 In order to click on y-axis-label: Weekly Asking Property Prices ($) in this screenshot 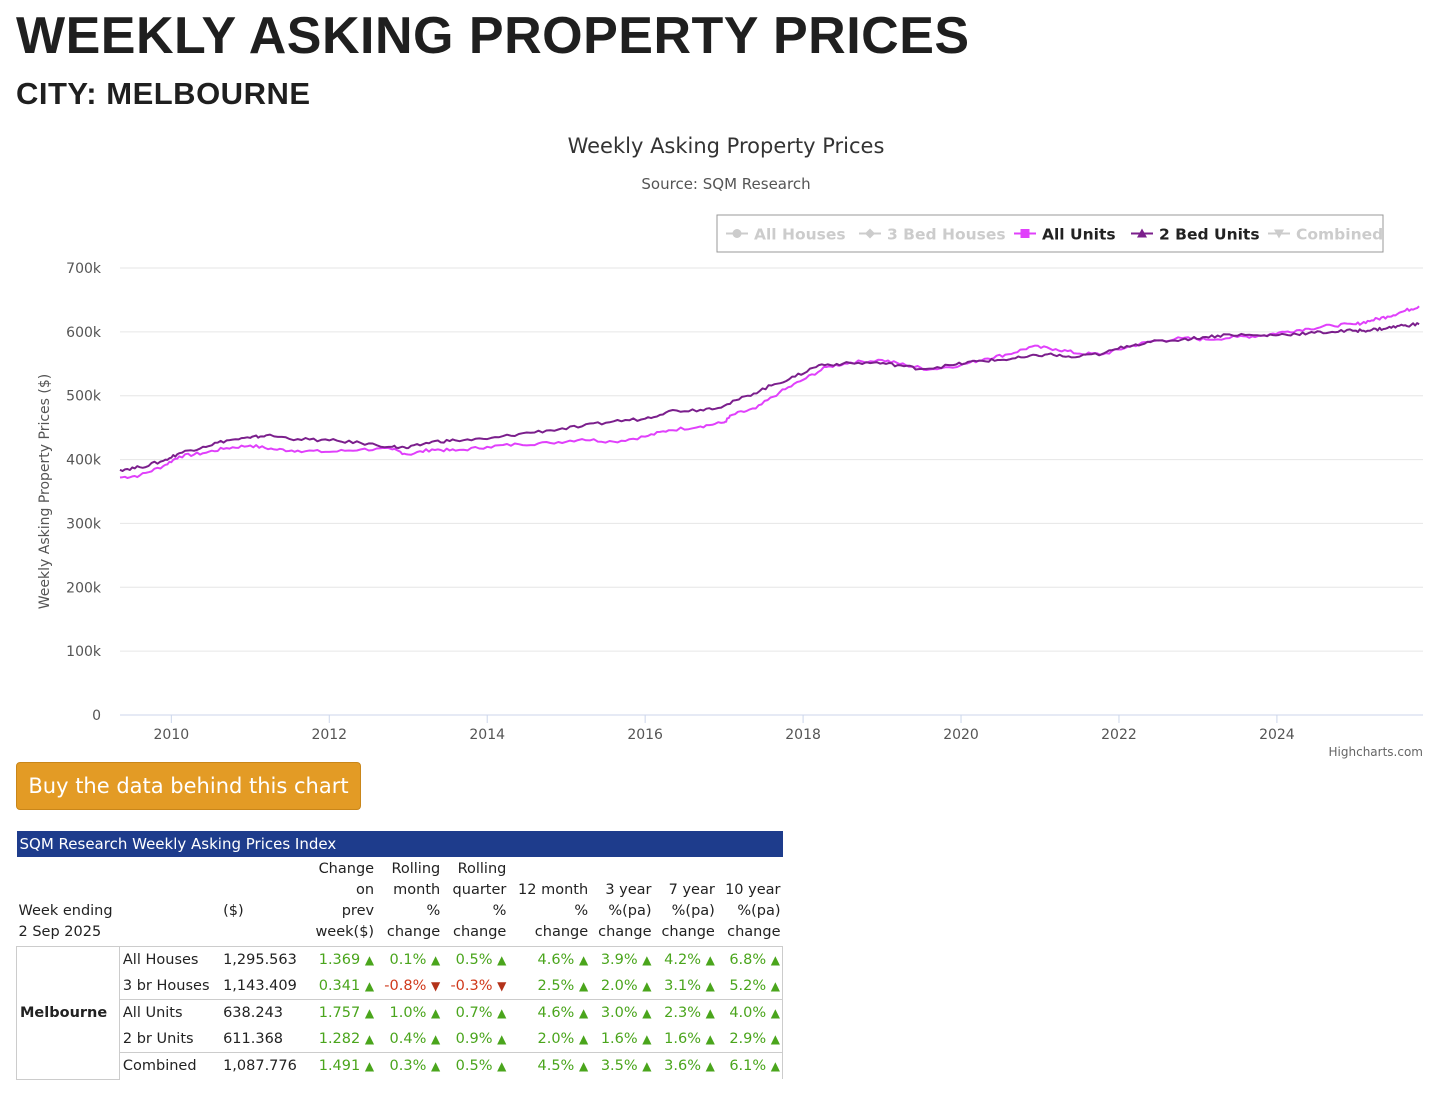, I will do `click(45, 491)`.